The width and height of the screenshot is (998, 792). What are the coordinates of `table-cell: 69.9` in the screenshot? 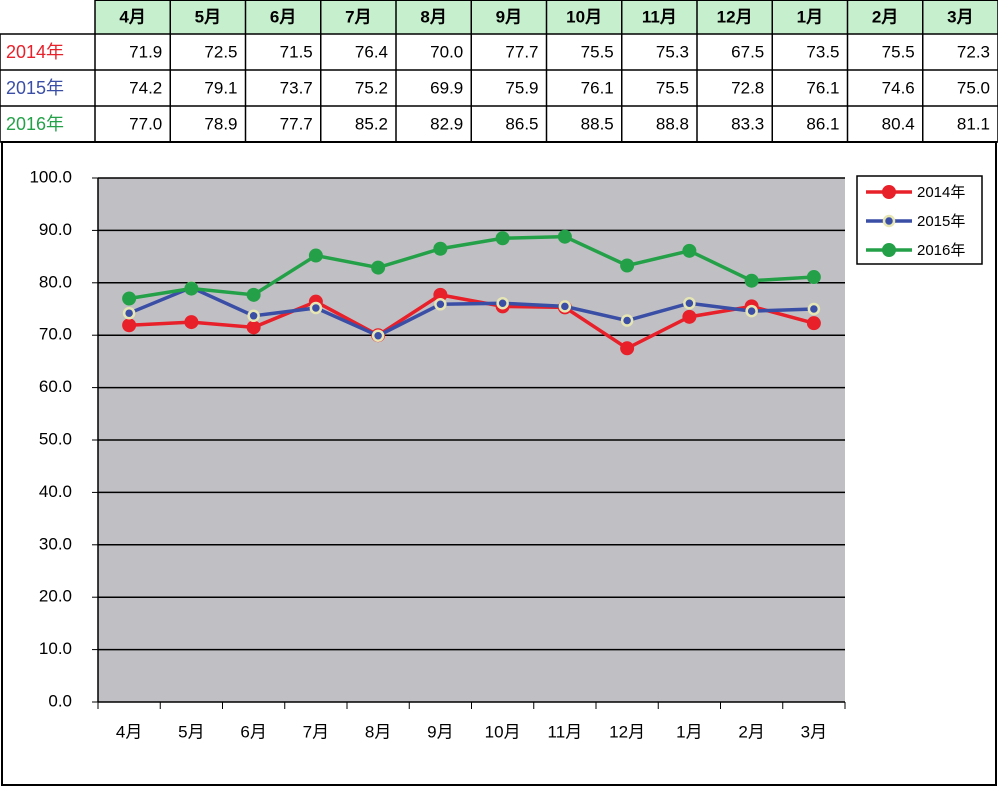 It's located at (446, 87).